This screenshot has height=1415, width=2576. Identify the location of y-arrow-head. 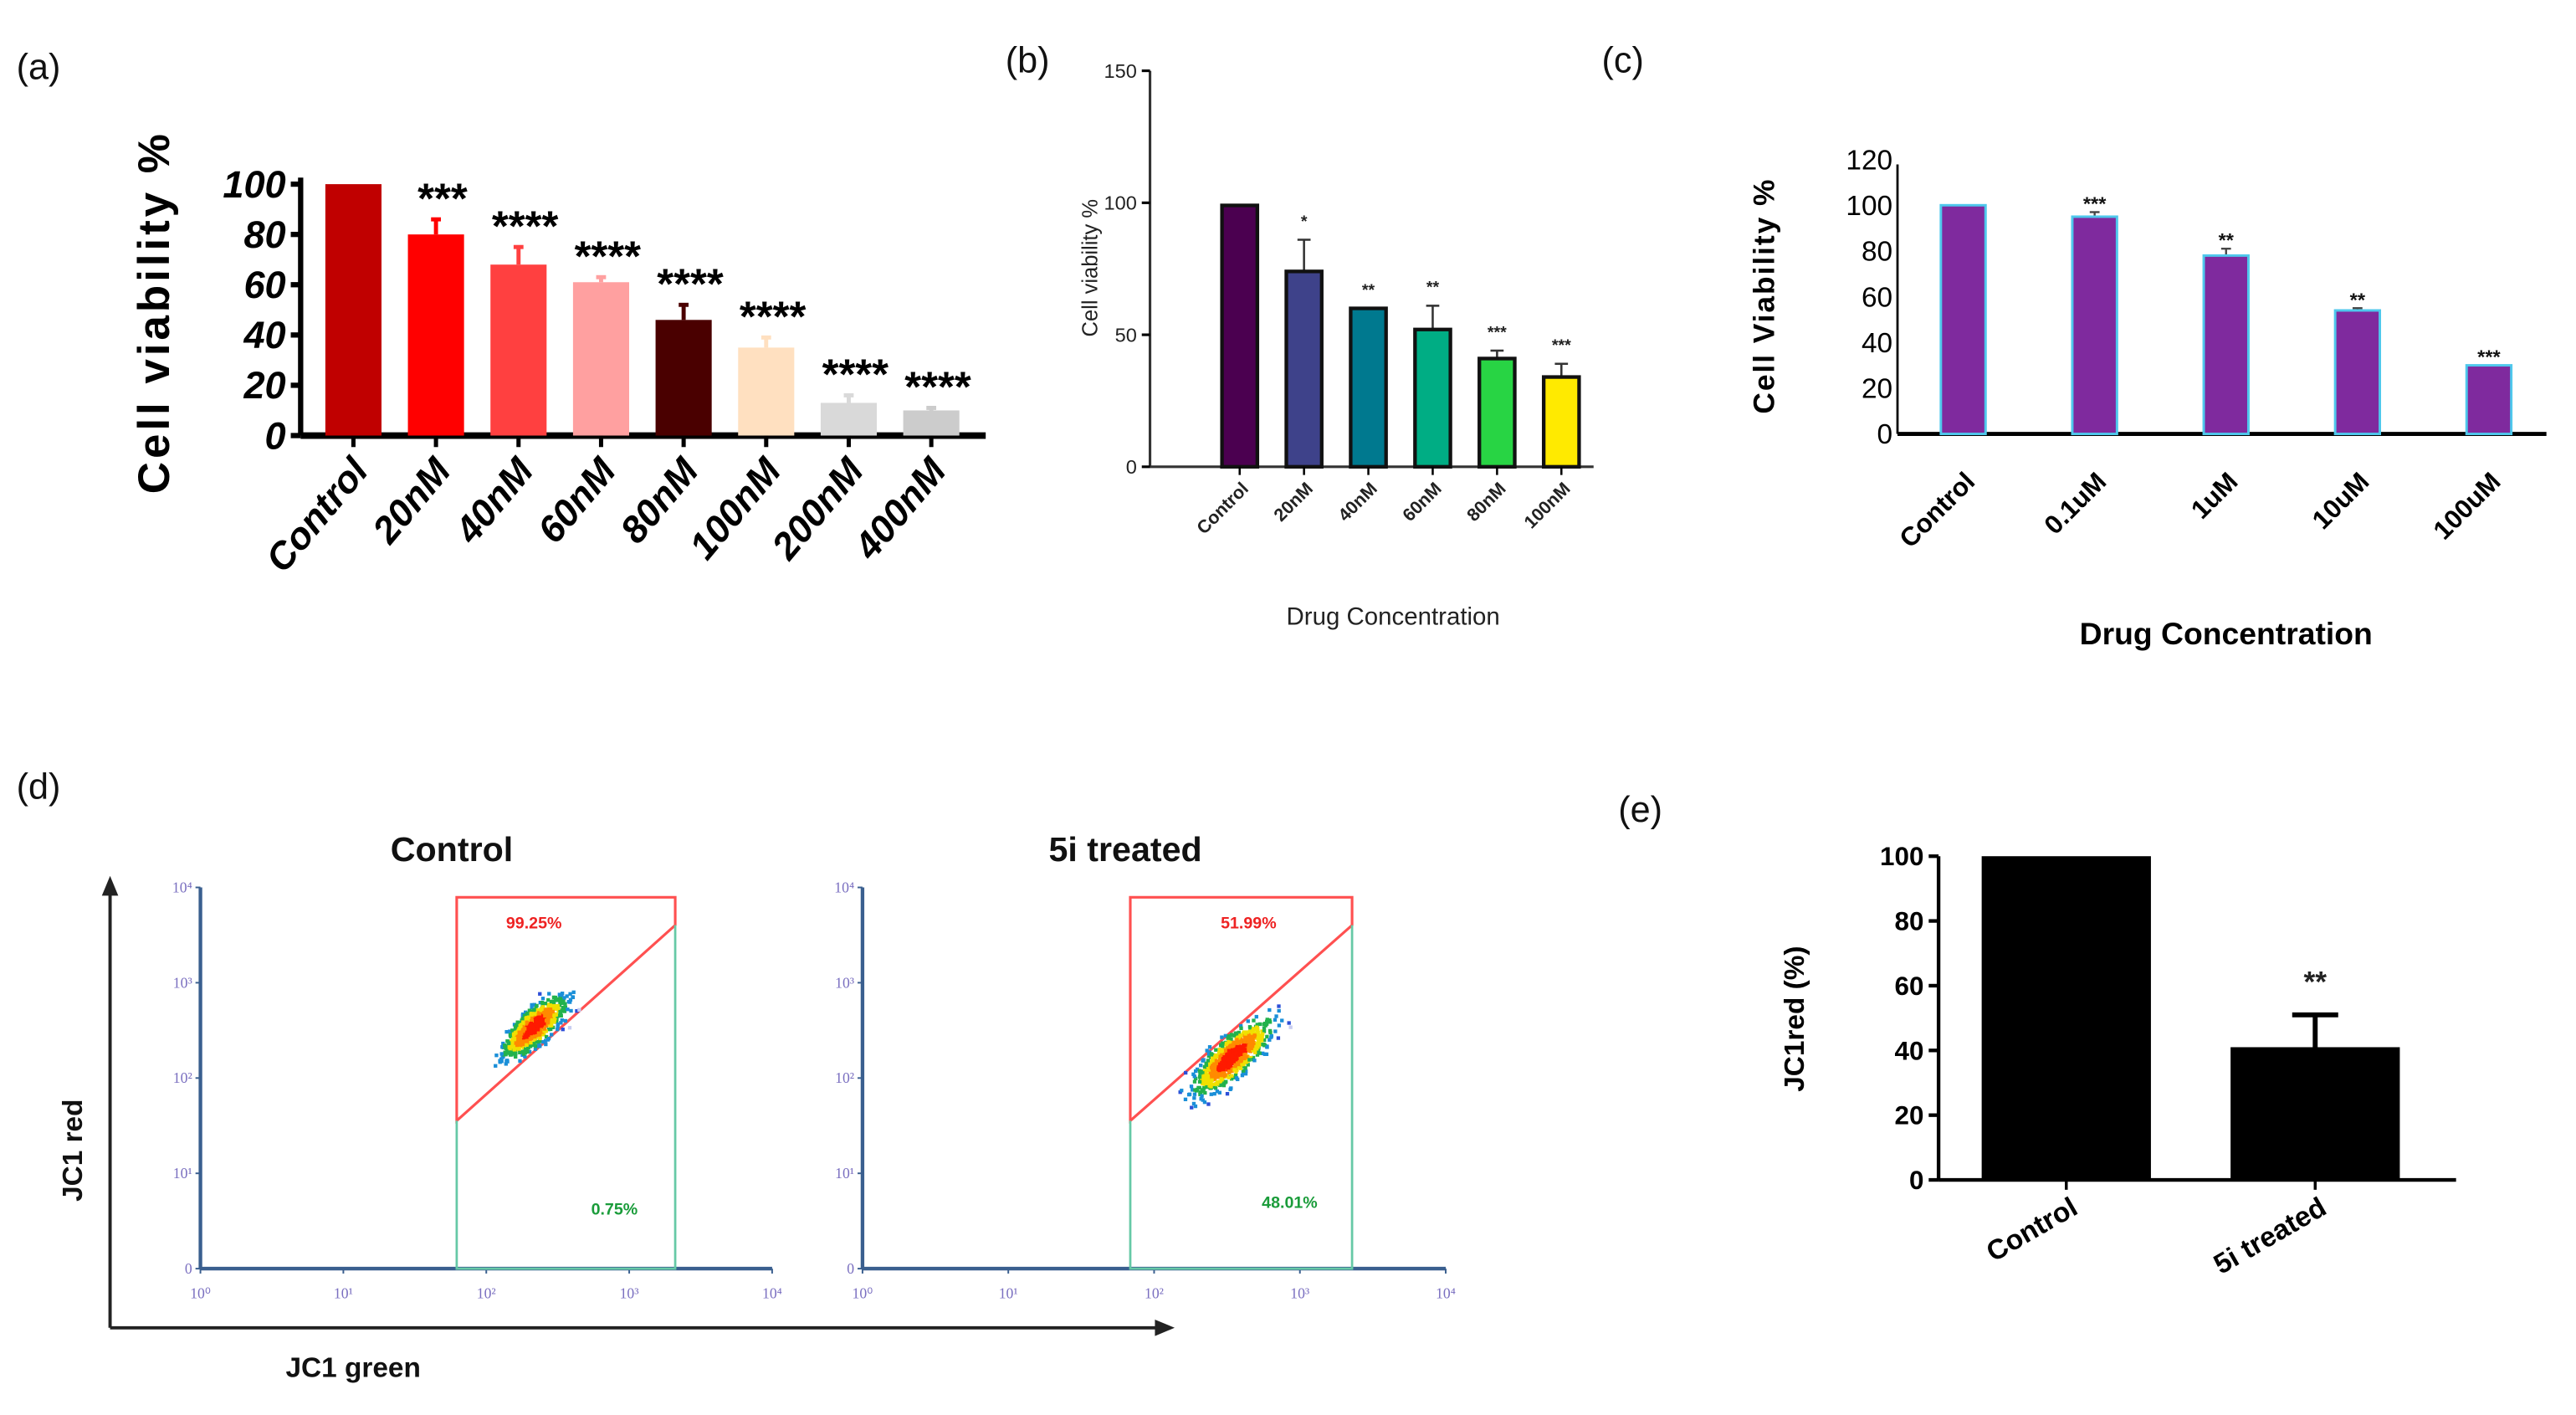
(110, 885).